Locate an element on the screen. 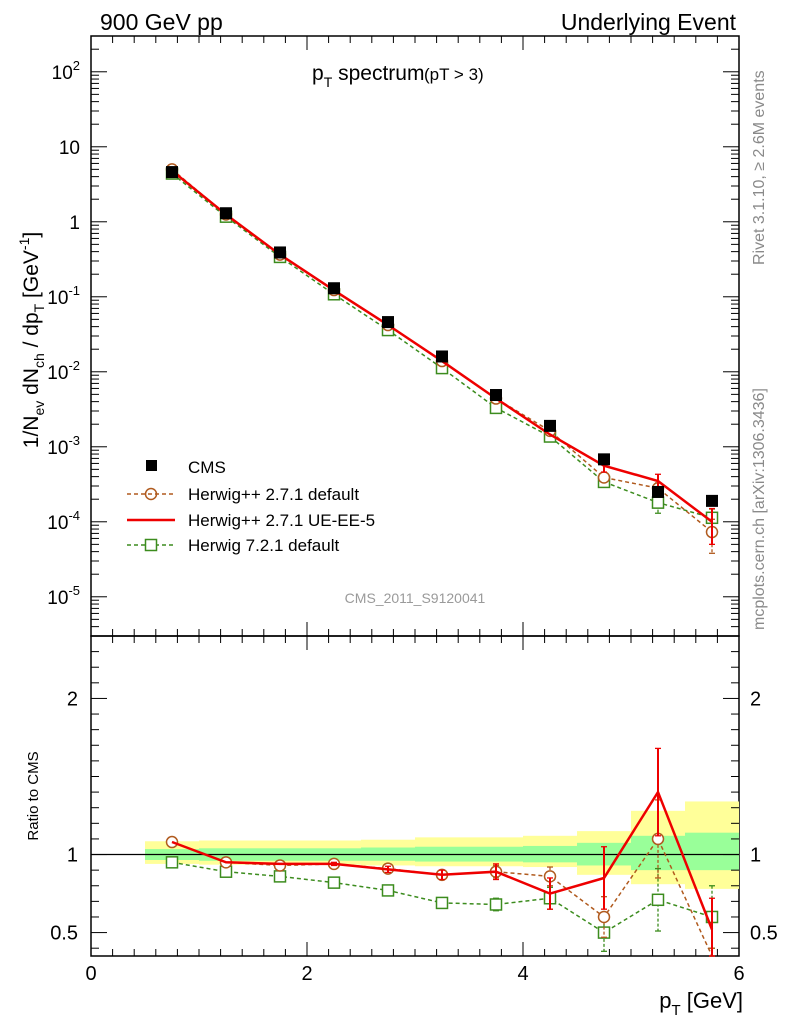  main-y-tick-labels: 10⁻⁵ 10⁻⁴ 10⁻³ 10⁻² 10⁻¹ 1 10 10² is located at coordinates (63, 333).